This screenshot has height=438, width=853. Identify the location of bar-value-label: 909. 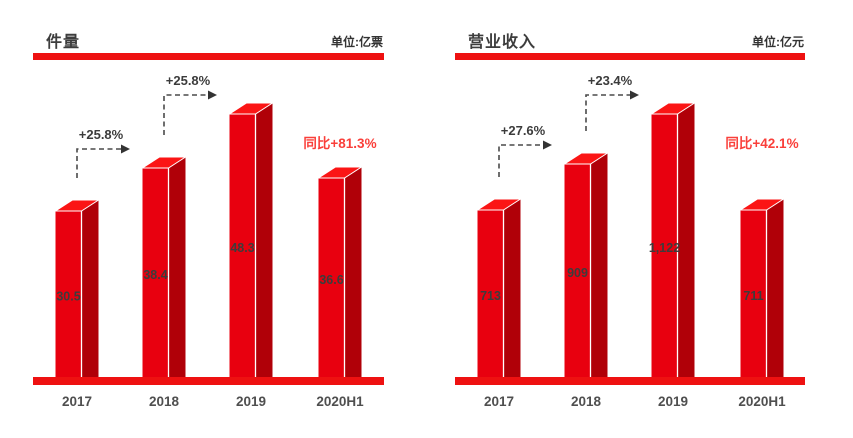
(577, 273).